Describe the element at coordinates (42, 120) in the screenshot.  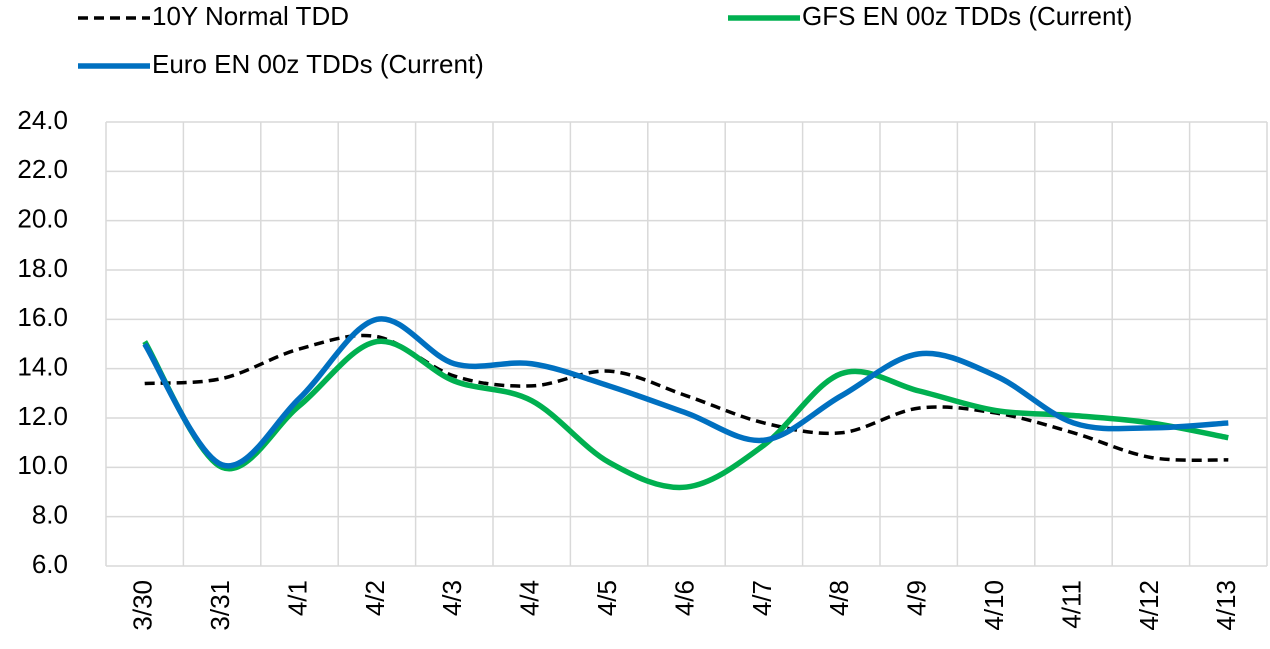
I see `y-tick-label: 24.0` at that location.